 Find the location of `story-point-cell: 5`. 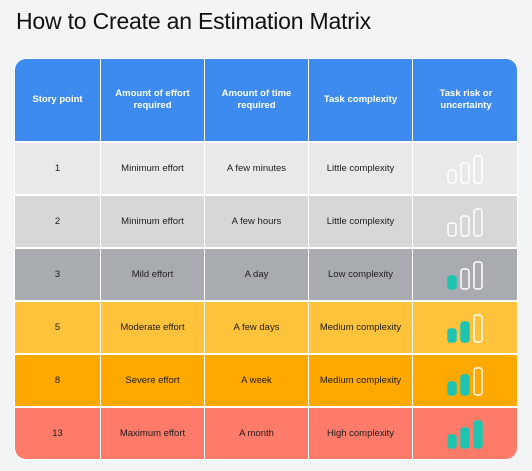

story-point-cell: 5 is located at coordinates (58, 327).